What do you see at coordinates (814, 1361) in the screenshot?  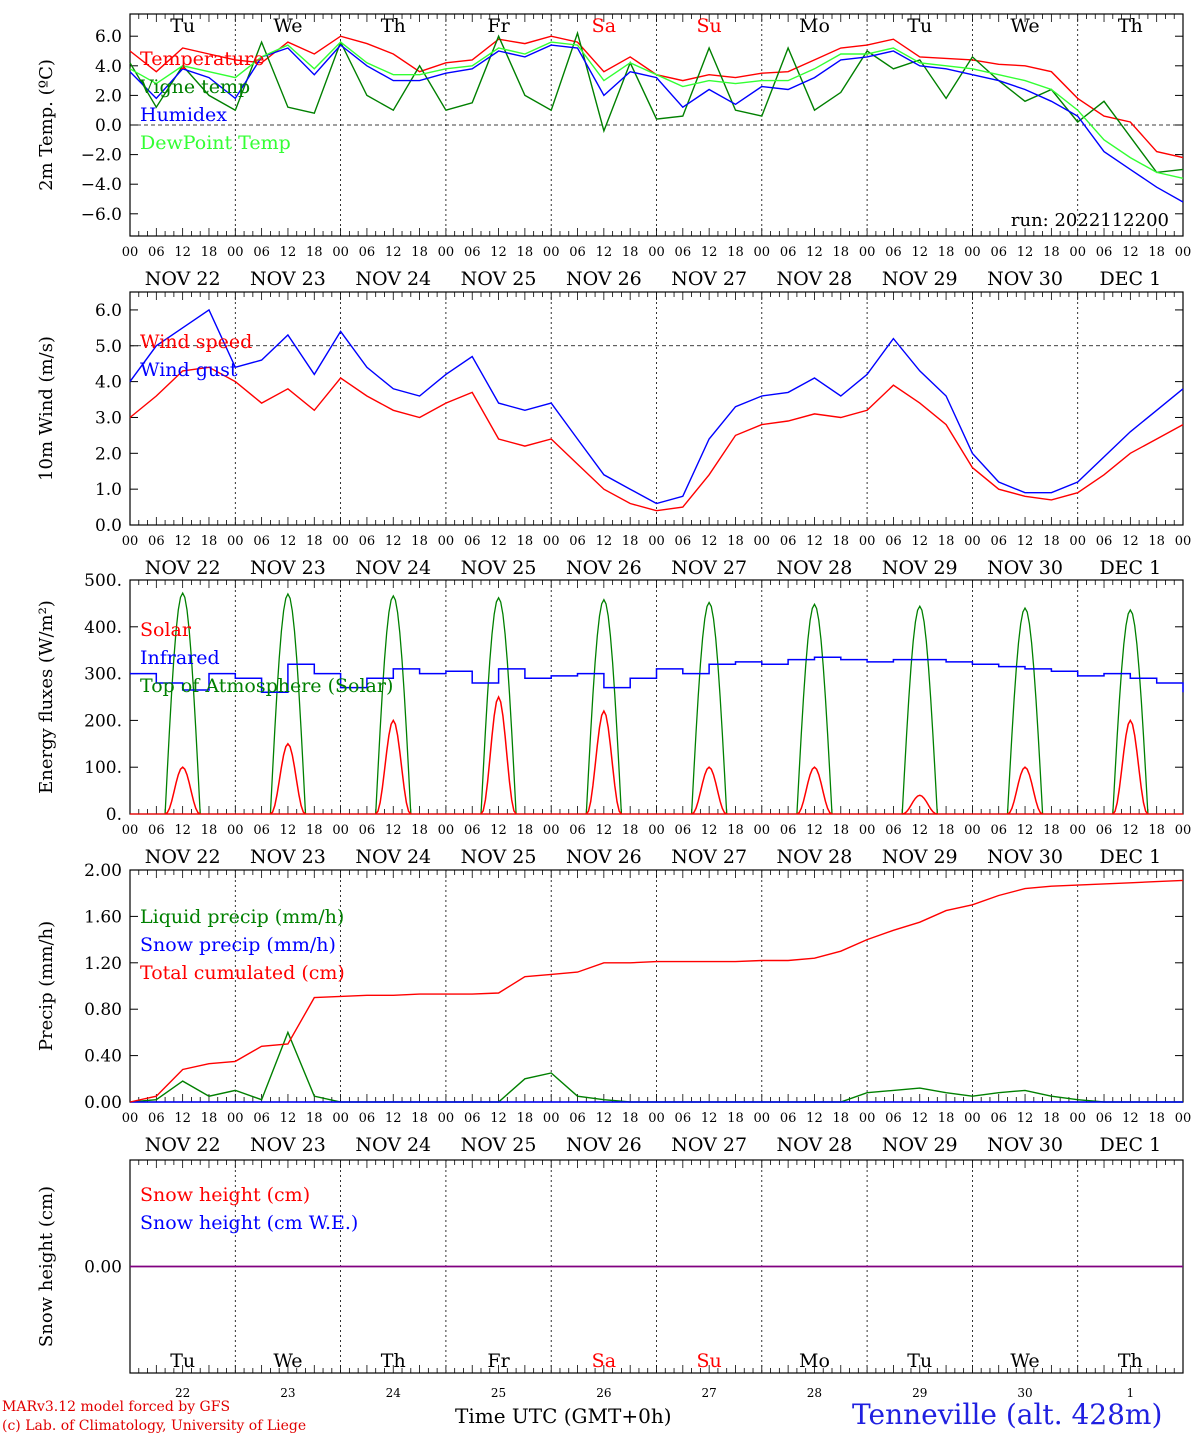 I see `weekday-label: Mo` at bounding box center [814, 1361].